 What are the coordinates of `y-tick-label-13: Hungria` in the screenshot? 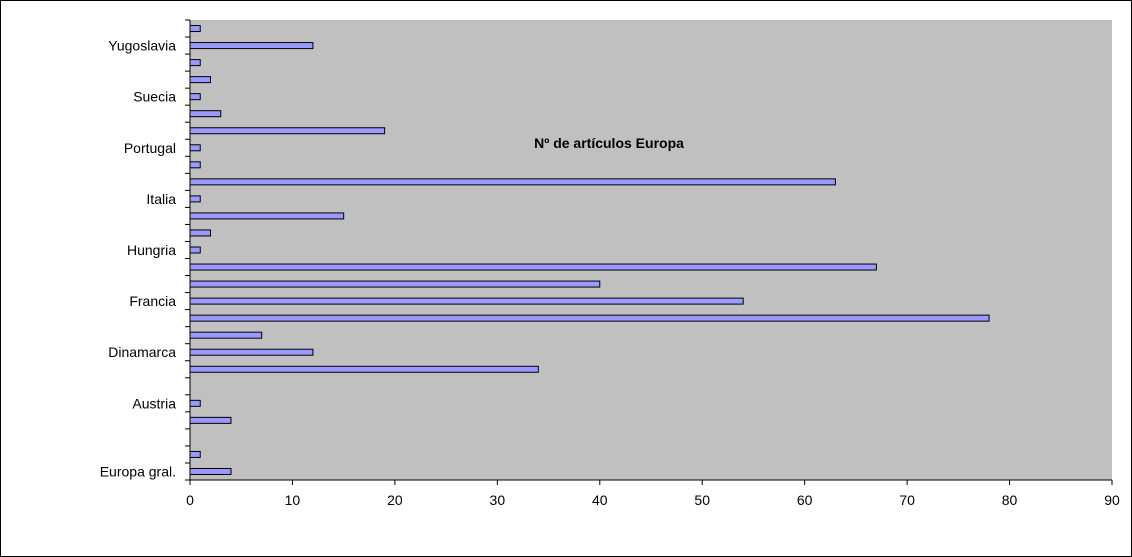 It's located at (151, 250).